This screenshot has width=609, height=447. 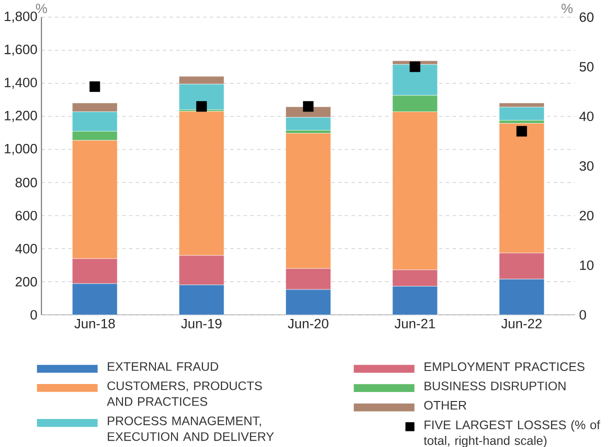 I want to click on y2-tick-label: 30, so click(x=587, y=166).